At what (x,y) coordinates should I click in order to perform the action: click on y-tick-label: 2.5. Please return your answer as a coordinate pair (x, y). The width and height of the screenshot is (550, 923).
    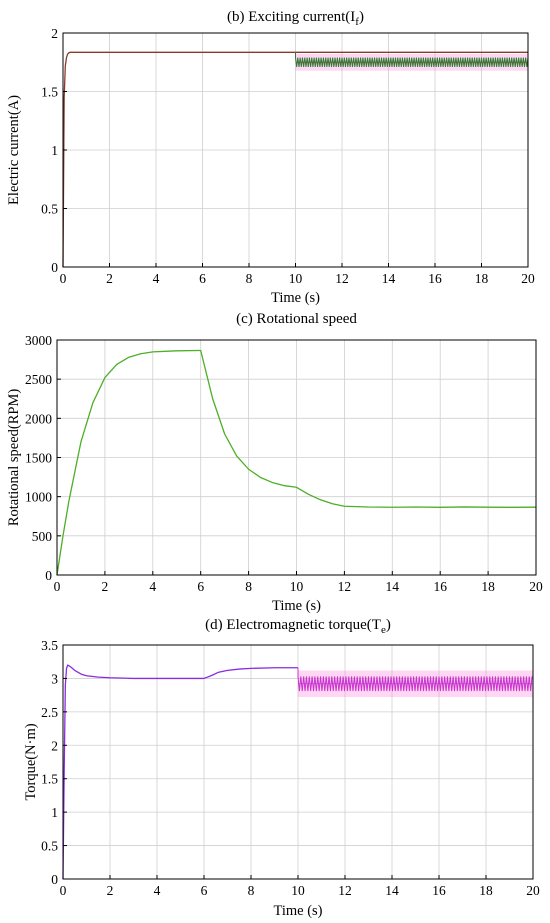
    Looking at the image, I should click on (49, 712).